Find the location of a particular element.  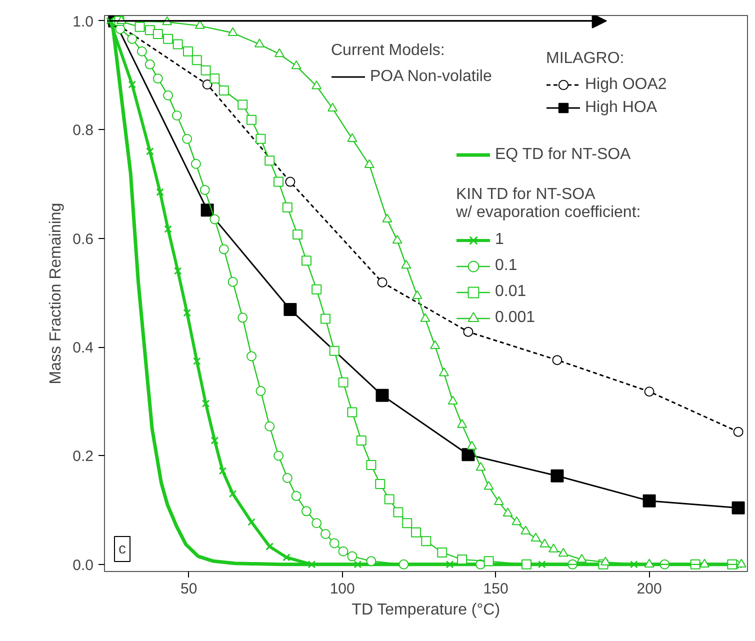

x-axis-title: TD Temperature (°C) is located at coordinates (426, 610).